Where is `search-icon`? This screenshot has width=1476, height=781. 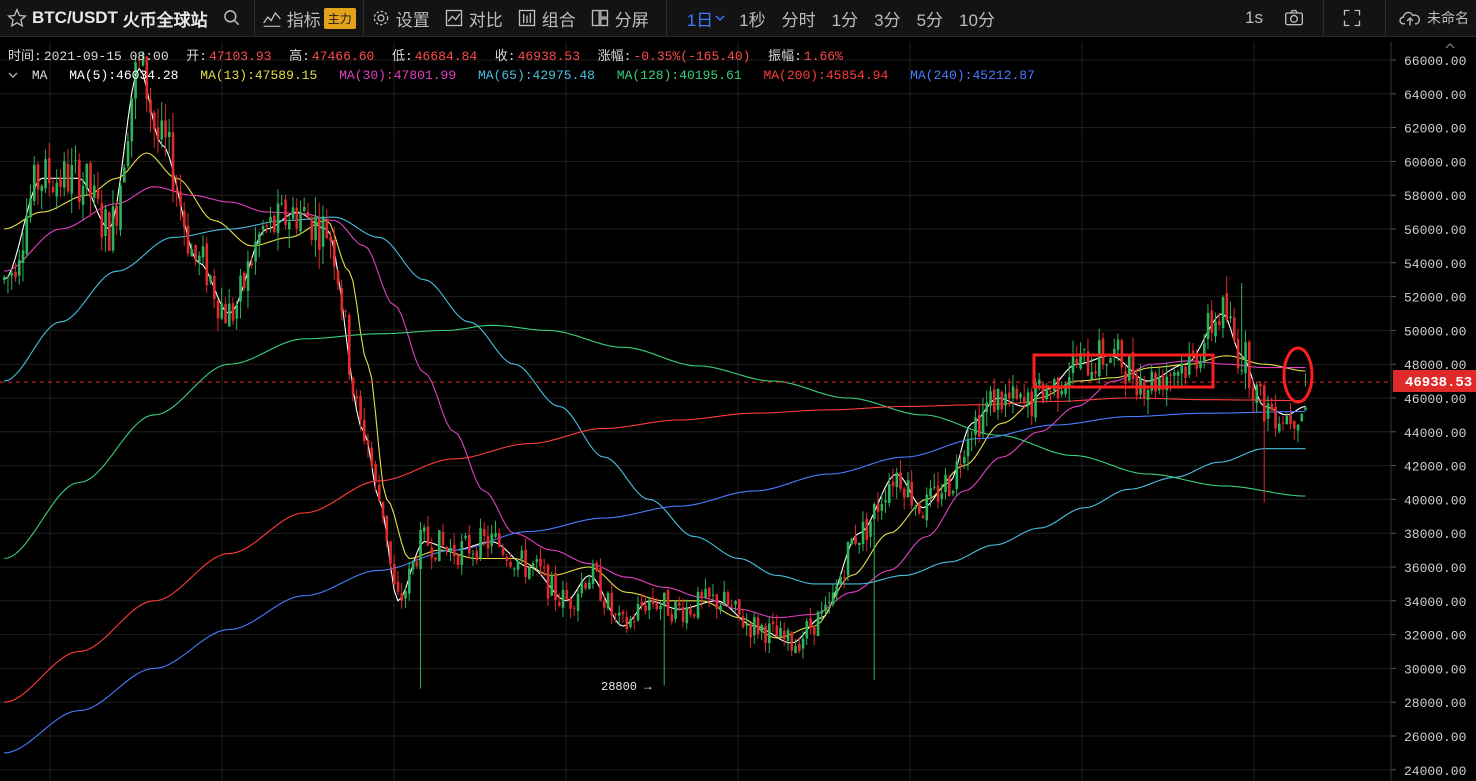 search-icon is located at coordinates (232, 18).